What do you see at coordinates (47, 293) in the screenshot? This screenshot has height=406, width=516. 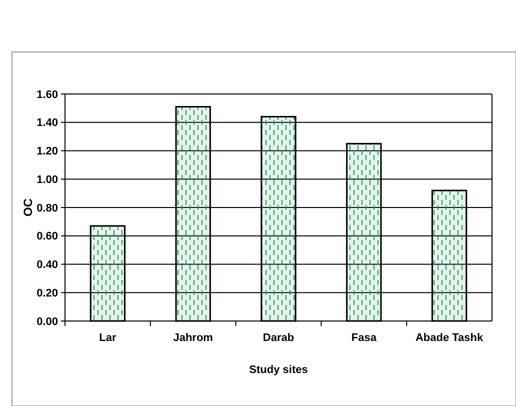 I see `y-tick-label: 0.20` at bounding box center [47, 293].